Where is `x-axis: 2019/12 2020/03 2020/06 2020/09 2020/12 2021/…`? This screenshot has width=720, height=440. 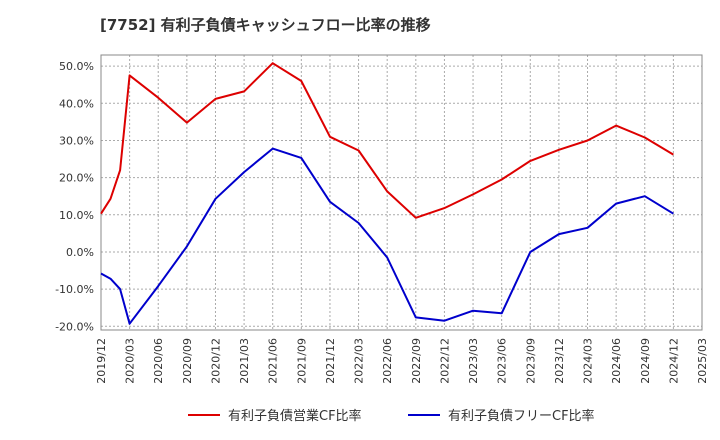
x-axis: 2019/12 2020/03 2020/06 2020/09 2020/12 2021/… is located at coordinates (402, 361).